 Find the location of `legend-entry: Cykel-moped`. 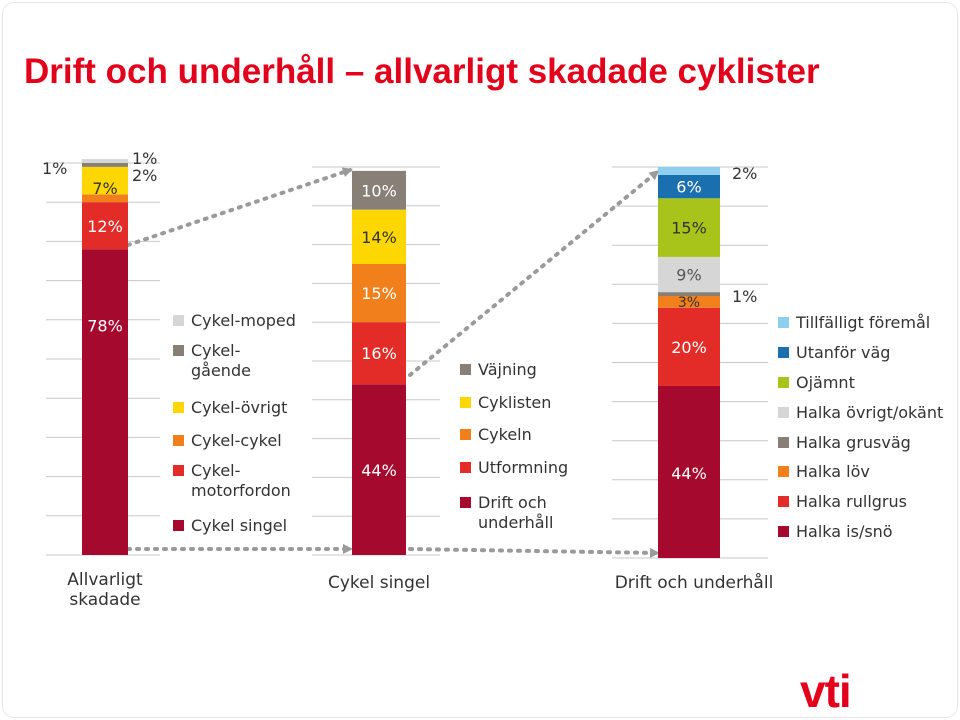

legend-entry: Cykel-moped is located at coordinates (243, 320).